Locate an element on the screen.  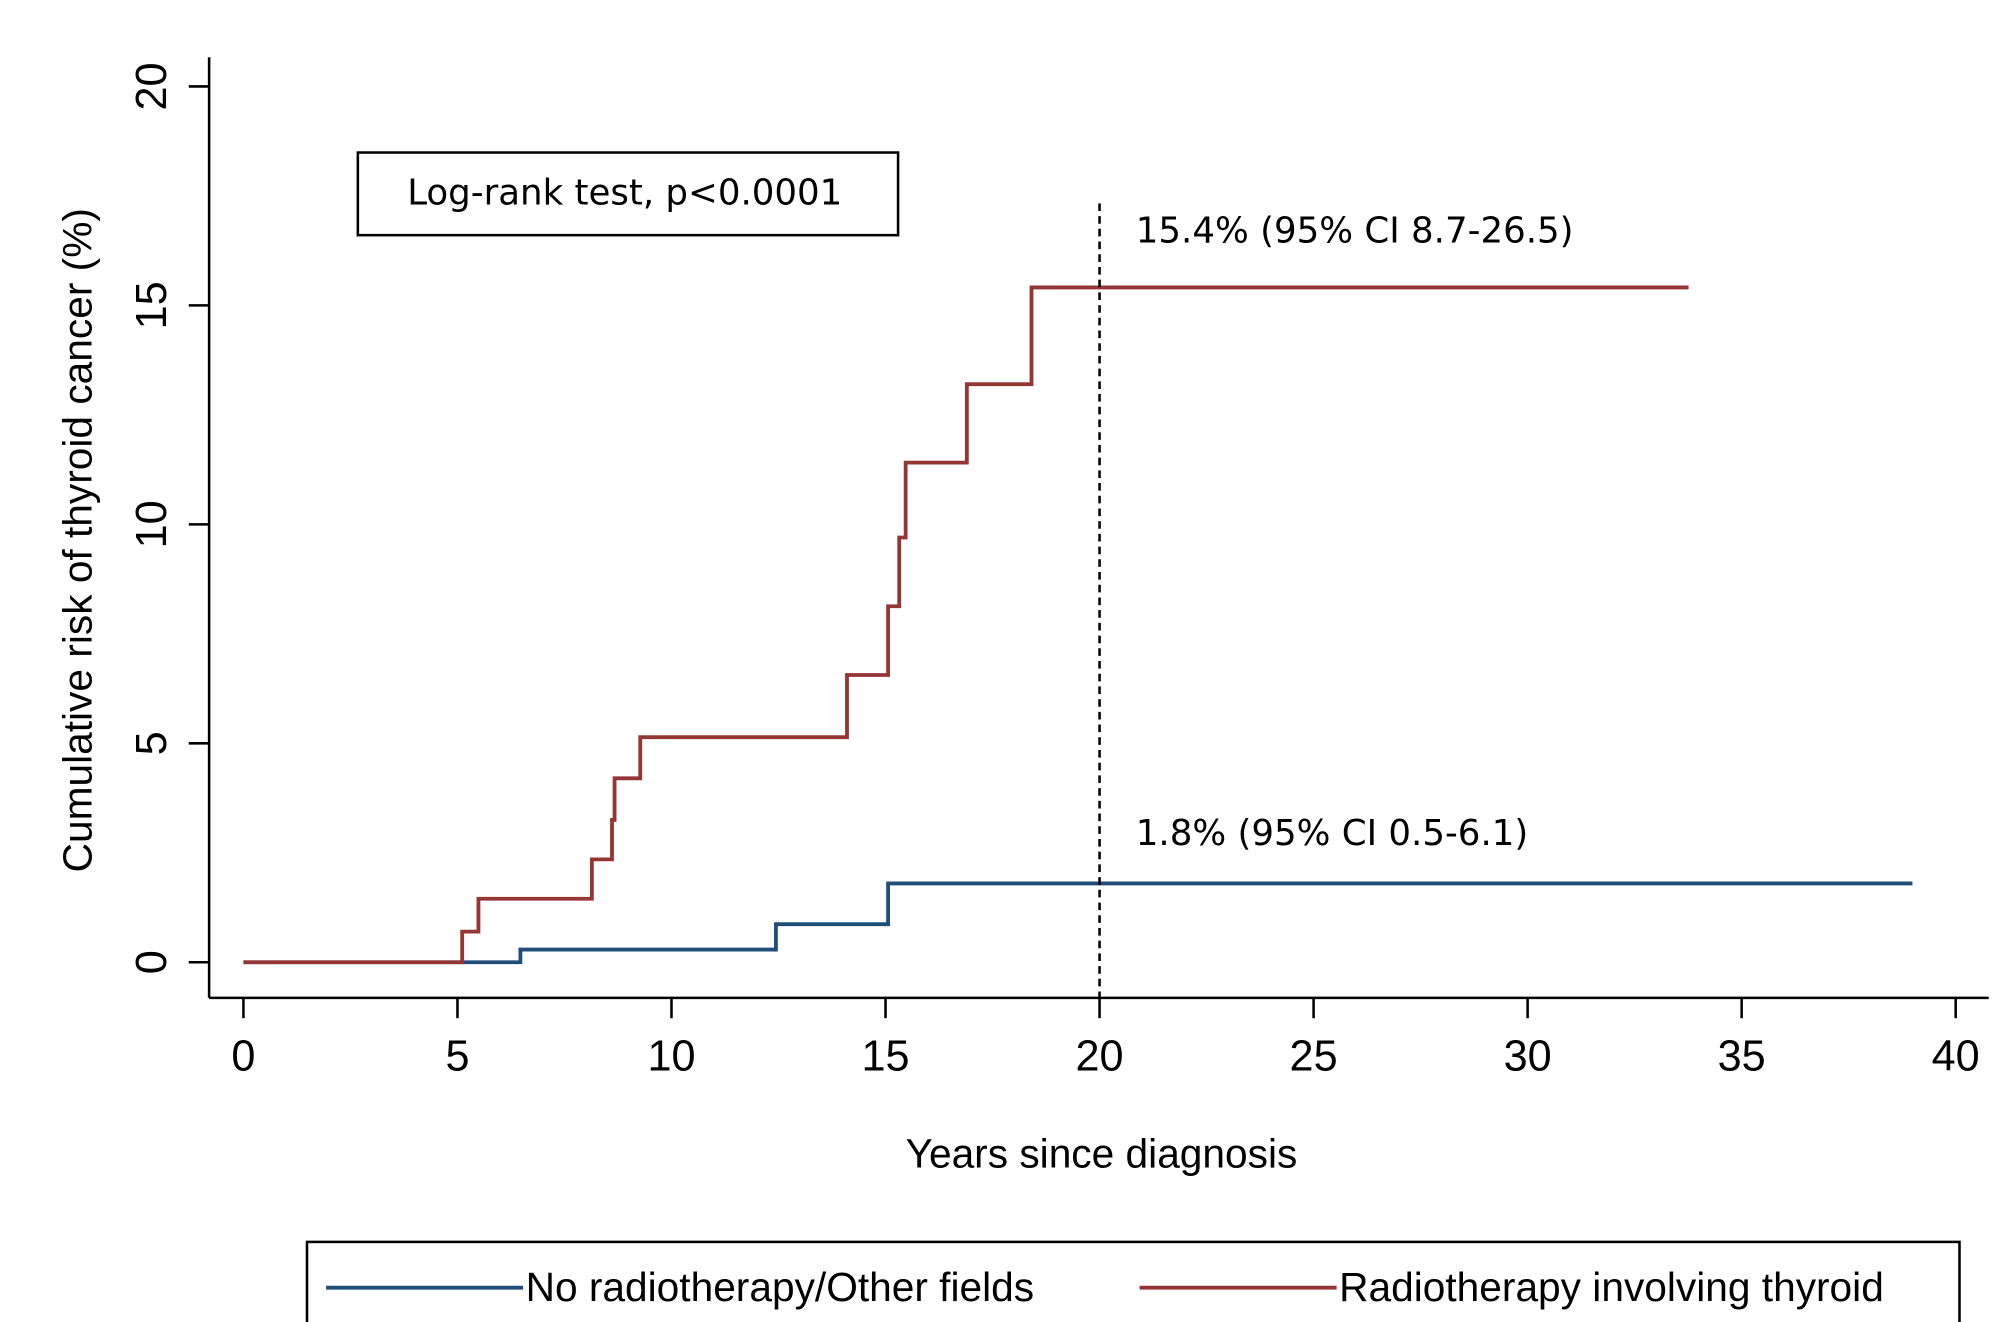
annotation: 15.4% (95% CI 8.7-26.5) is located at coordinates (1355, 231).